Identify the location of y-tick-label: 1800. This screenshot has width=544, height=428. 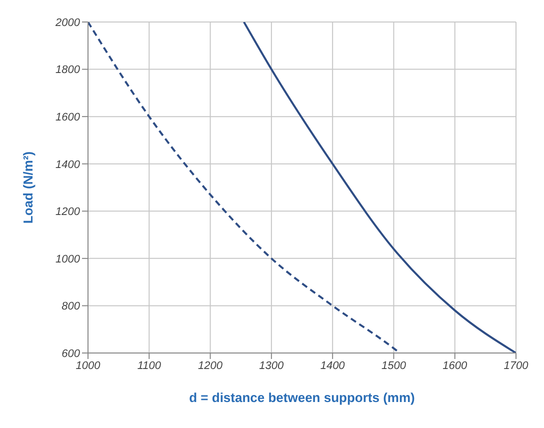
(68, 70).